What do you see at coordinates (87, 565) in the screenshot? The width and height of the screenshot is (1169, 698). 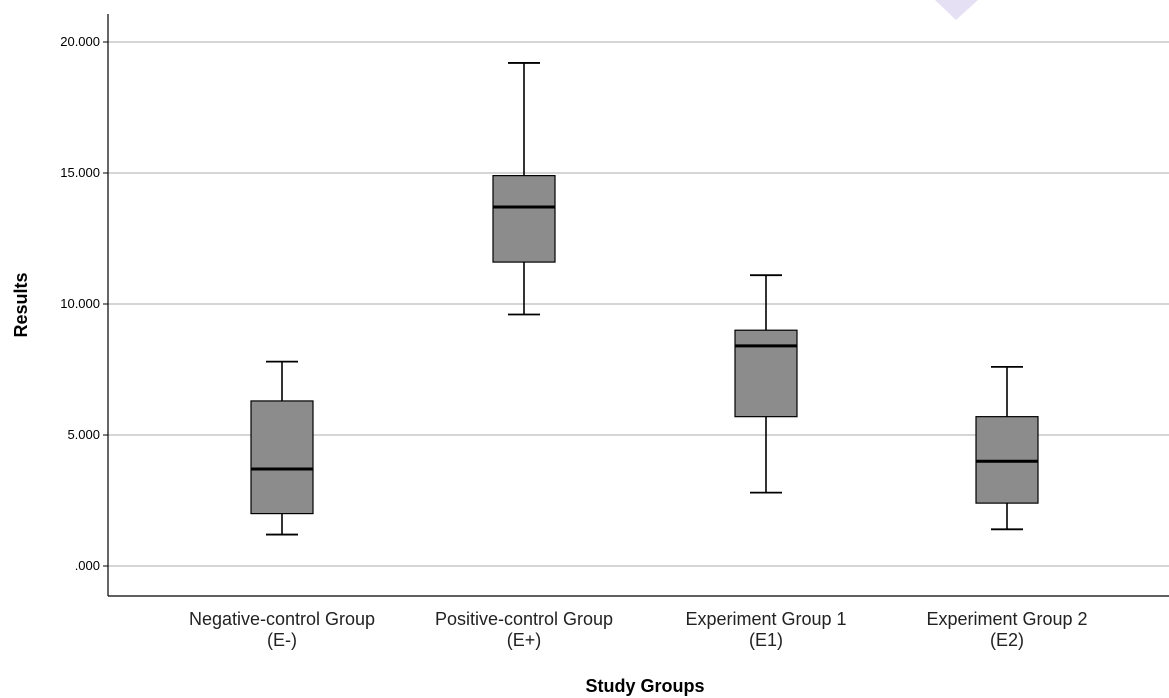 I see `y-tick-label: .000` at bounding box center [87, 565].